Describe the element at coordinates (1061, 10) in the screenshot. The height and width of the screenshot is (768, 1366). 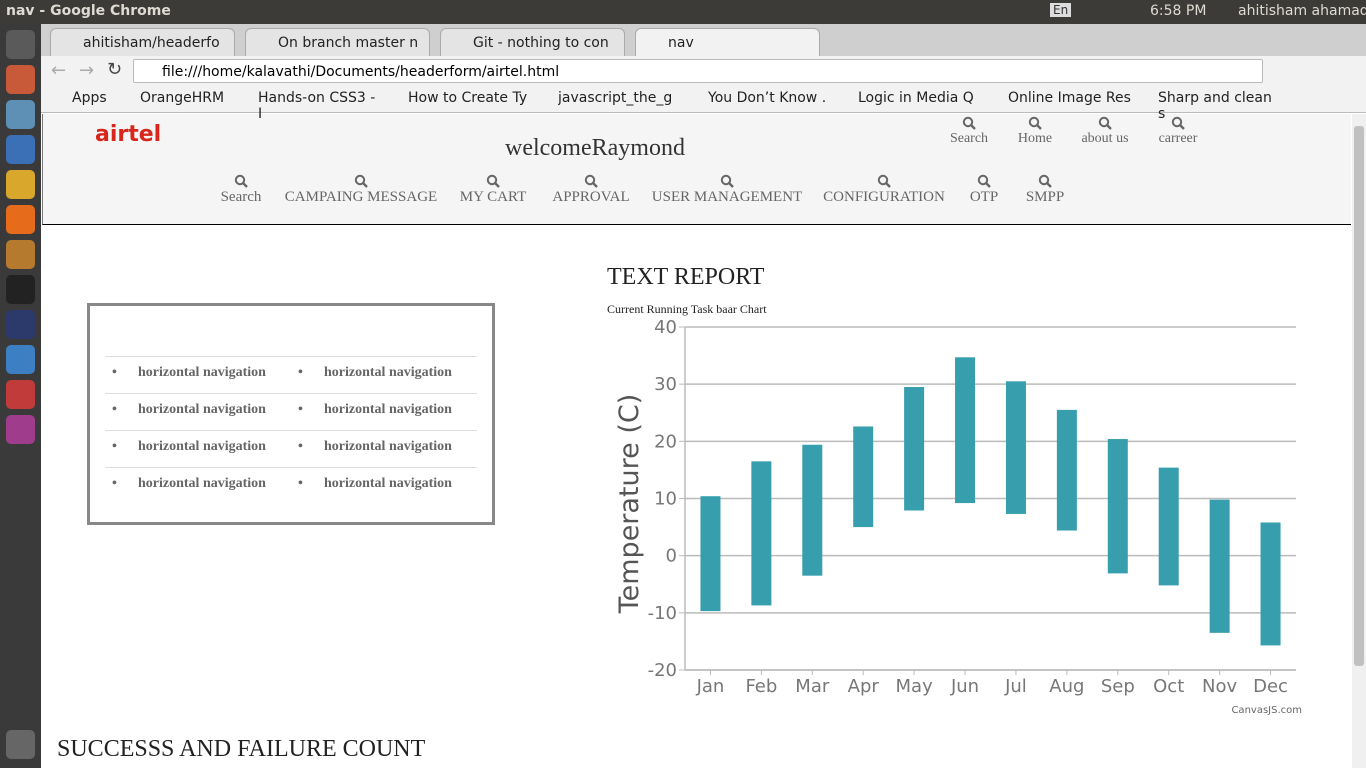
I see `keyboard: En` at that location.